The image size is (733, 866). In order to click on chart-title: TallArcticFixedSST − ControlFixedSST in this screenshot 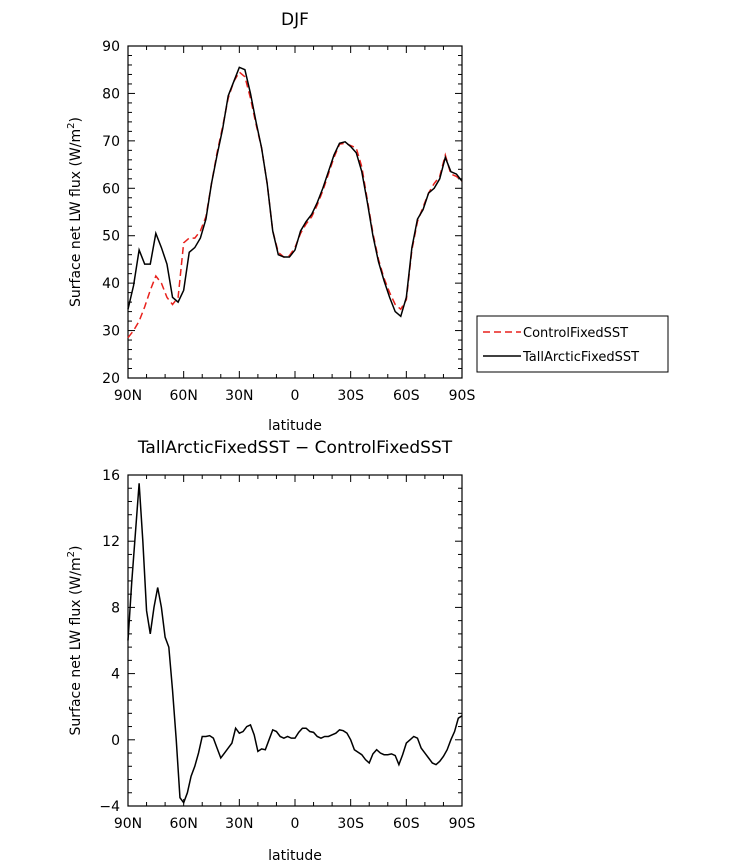, I will do `click(295, 448)`.